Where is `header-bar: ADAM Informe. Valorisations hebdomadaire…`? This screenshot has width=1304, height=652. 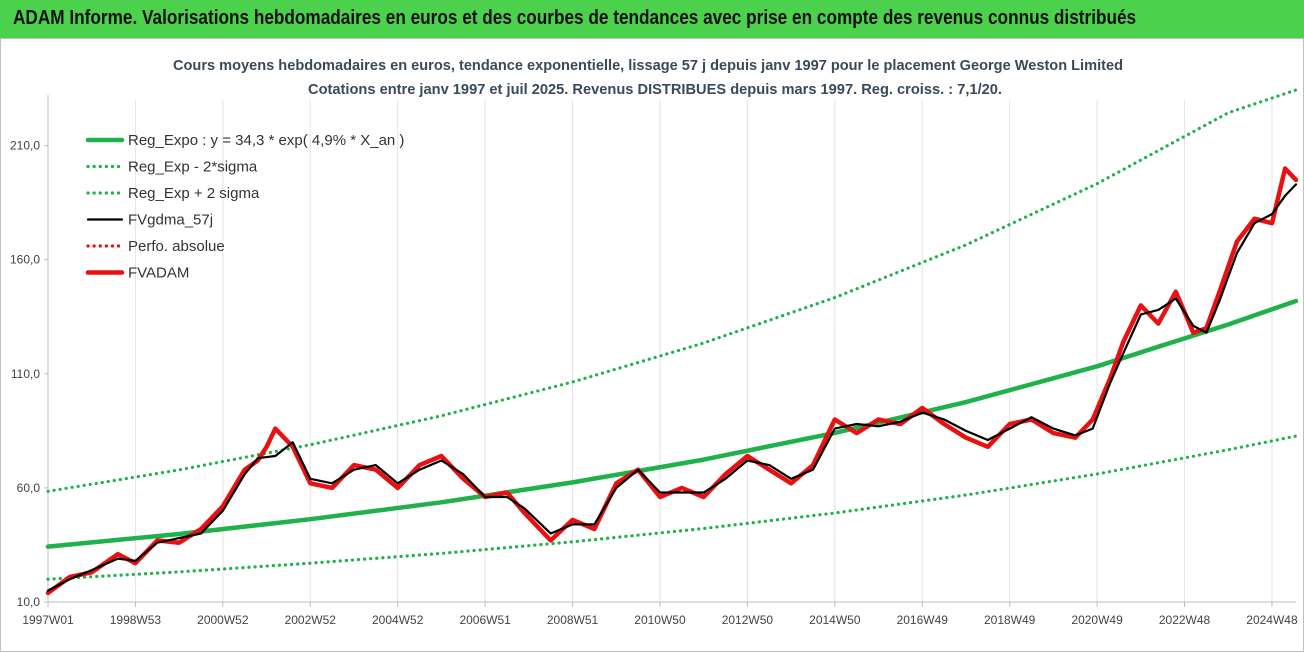
header-bar: ADAM Informe. Valorisations hebdomadaire… is located at coordinates (652, 19).